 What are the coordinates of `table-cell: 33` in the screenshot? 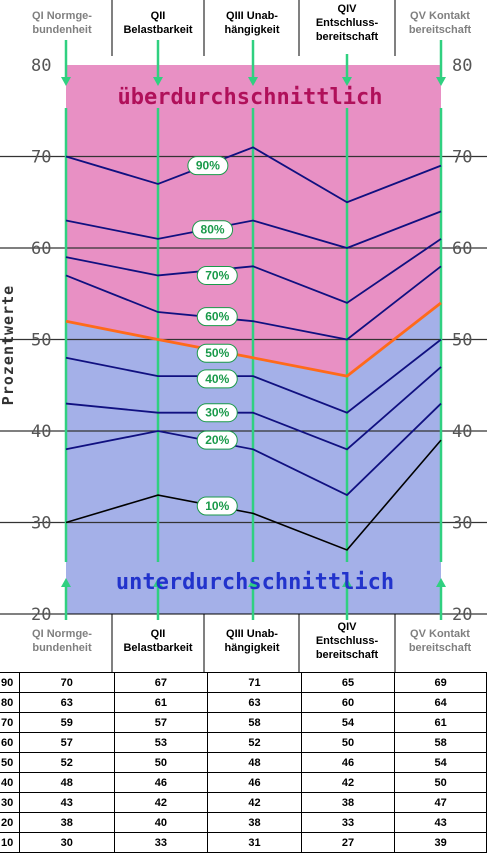 It's located at (348, 822).